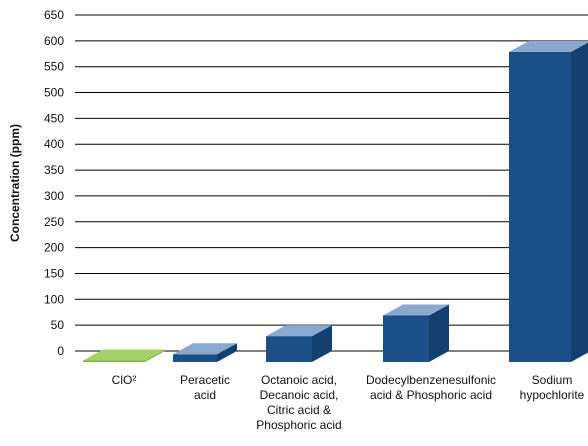 This screenshot has width=588, height=446. What do you see at coordinates (552, 380) in the screenshot?
I see `category-label-line: Sodium` at bounding box center [552, 380].